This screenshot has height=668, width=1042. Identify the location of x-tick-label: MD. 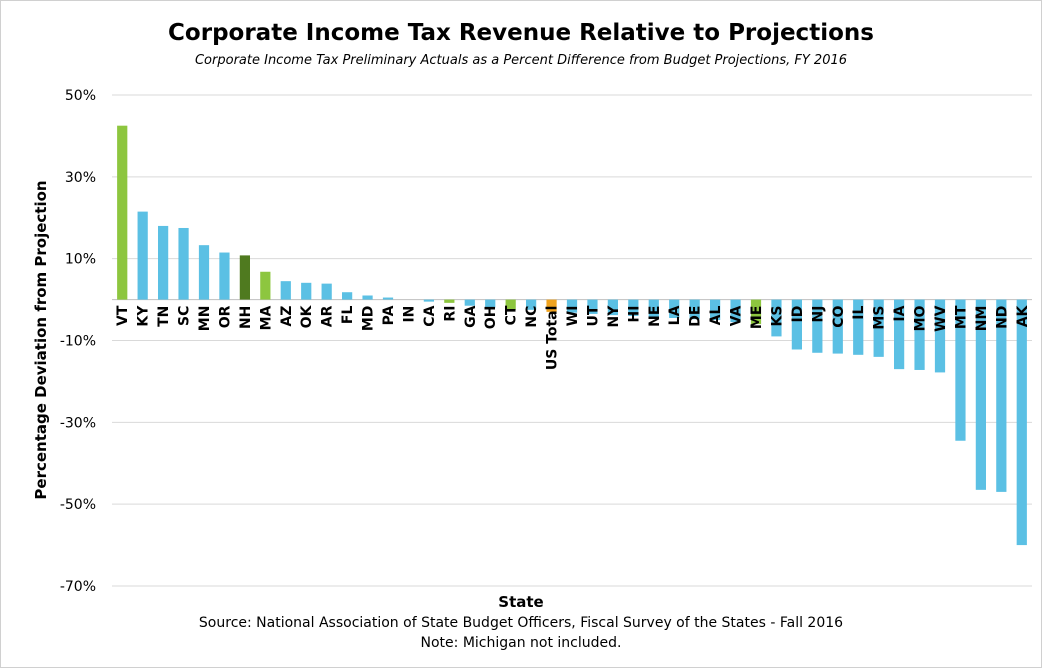
(369, 319).